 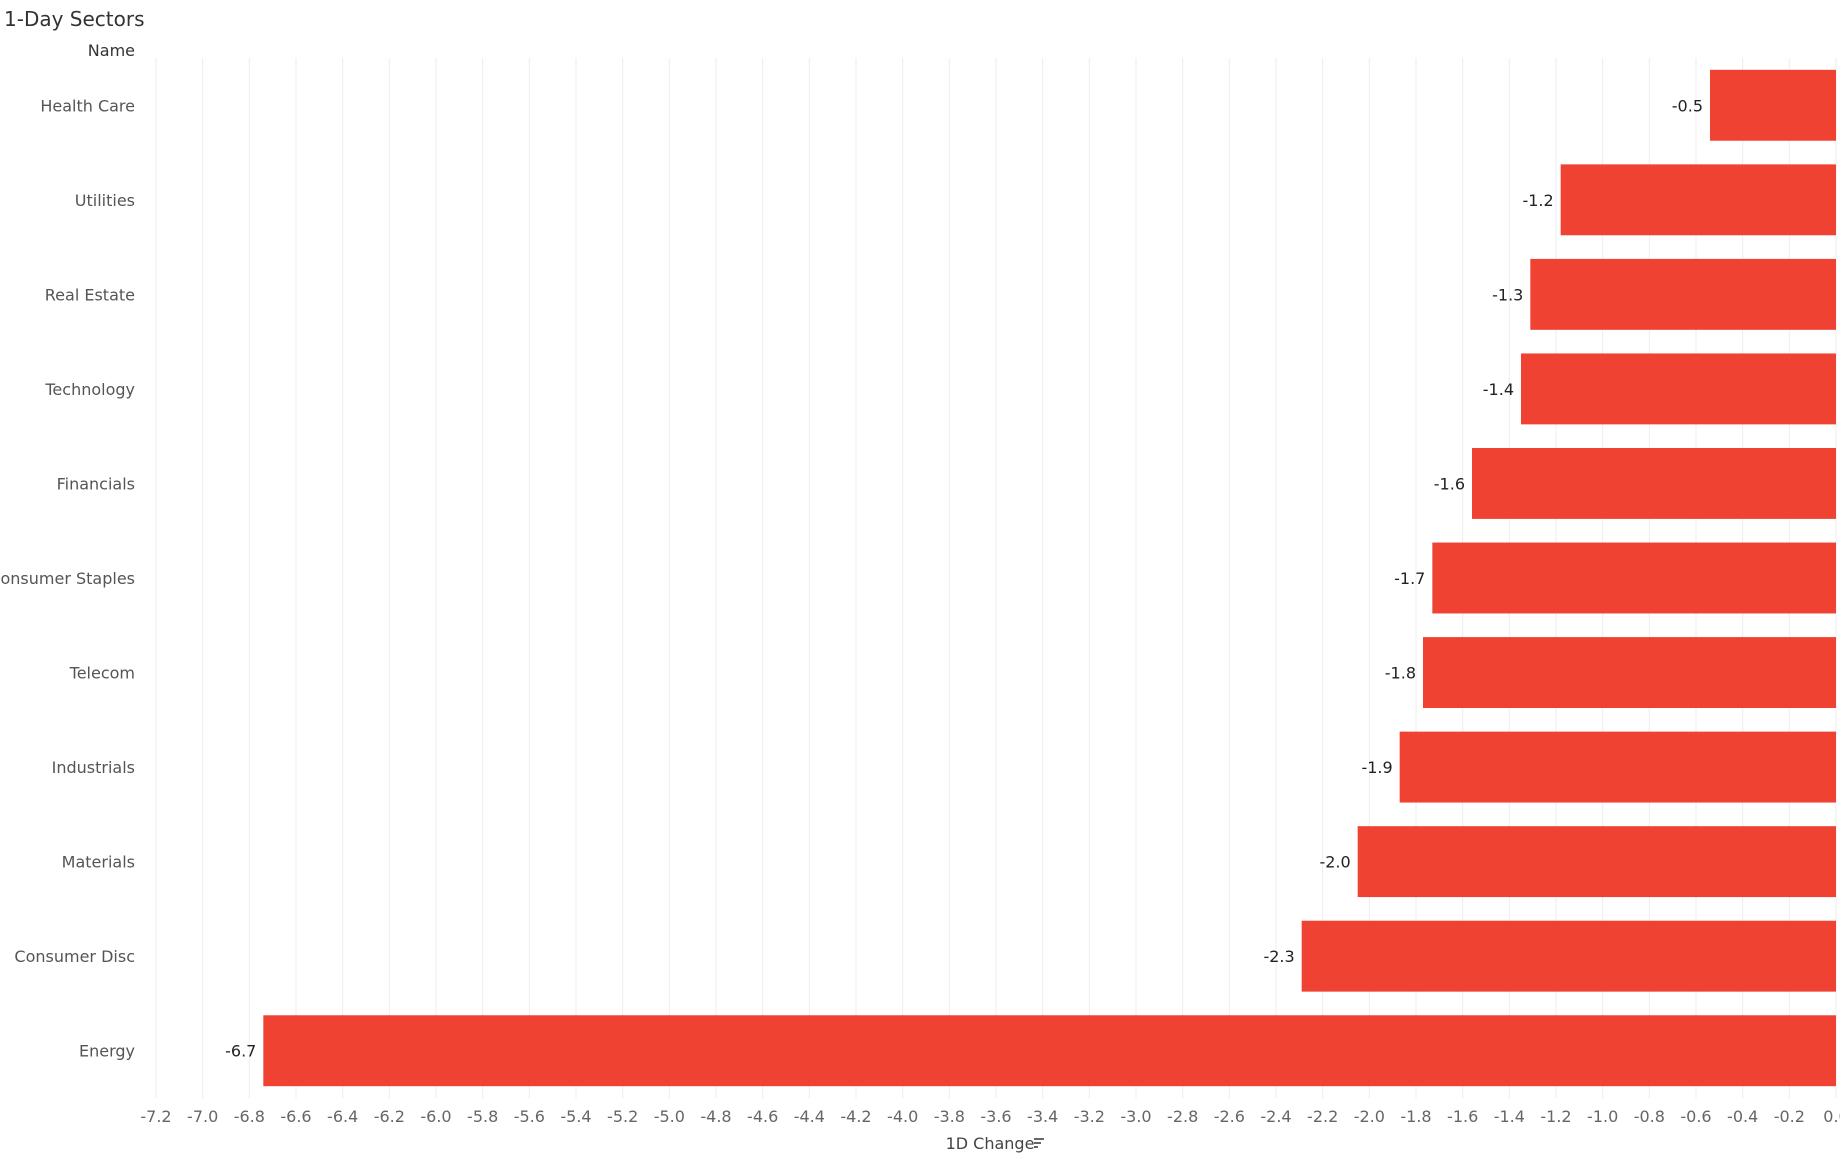 What do you see at coordinates (669, 1116) in the screenshot?
I see `x-tick-label: -5.0` at bounding box center [669, 1116].